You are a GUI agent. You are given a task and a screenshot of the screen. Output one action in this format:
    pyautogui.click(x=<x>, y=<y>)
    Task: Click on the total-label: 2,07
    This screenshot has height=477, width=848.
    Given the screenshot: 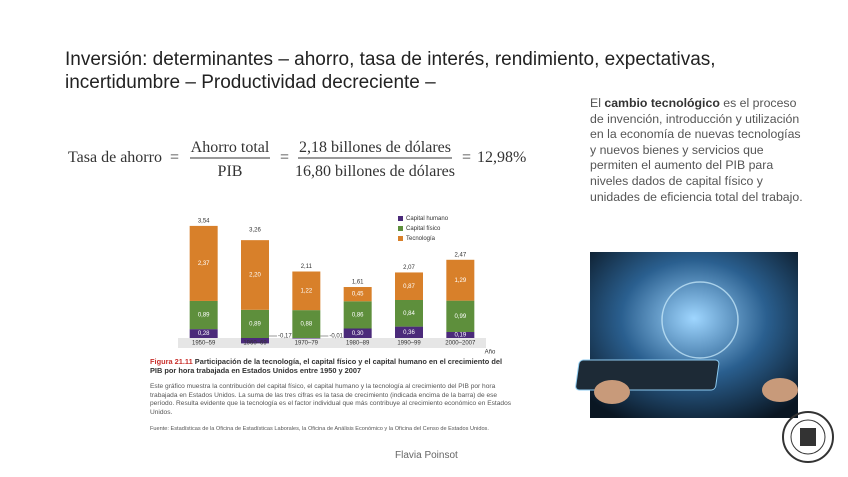 What is the action you would take?
    pyautogui.click(x=409, y=268)
    